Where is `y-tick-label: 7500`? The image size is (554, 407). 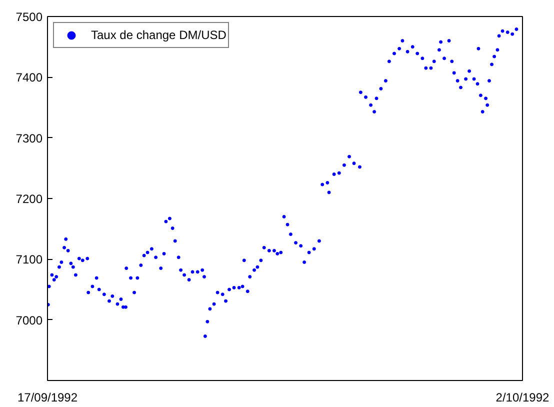 y-tick-label: 7500 is located at coordinates (29, 17).